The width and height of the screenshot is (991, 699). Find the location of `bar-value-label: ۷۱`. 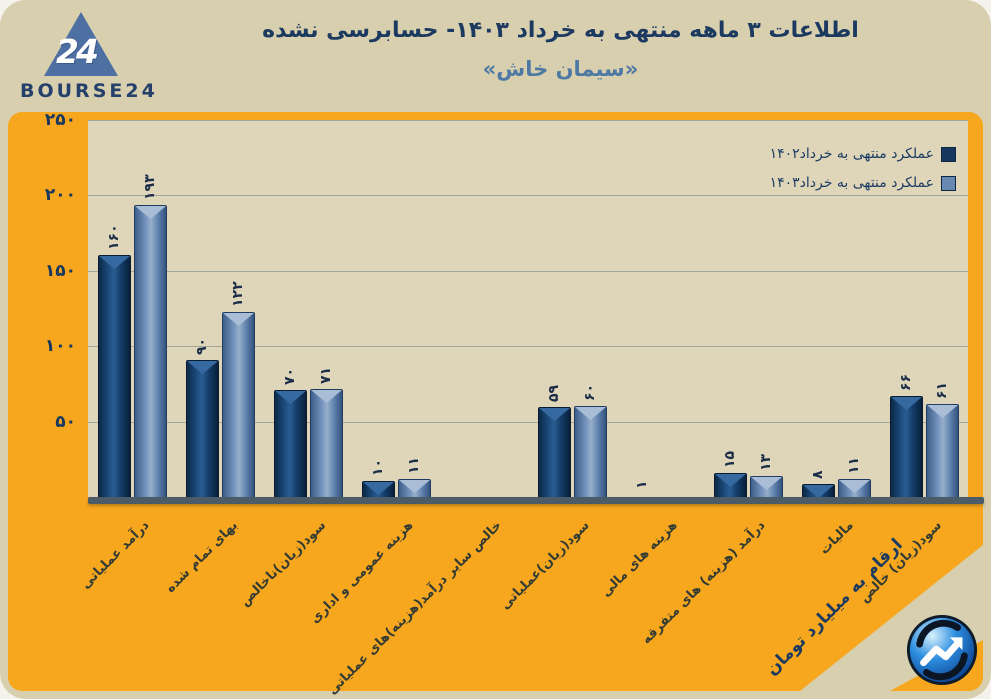

bar-value-label: ۷۱ is located at coordinates (325, 375).